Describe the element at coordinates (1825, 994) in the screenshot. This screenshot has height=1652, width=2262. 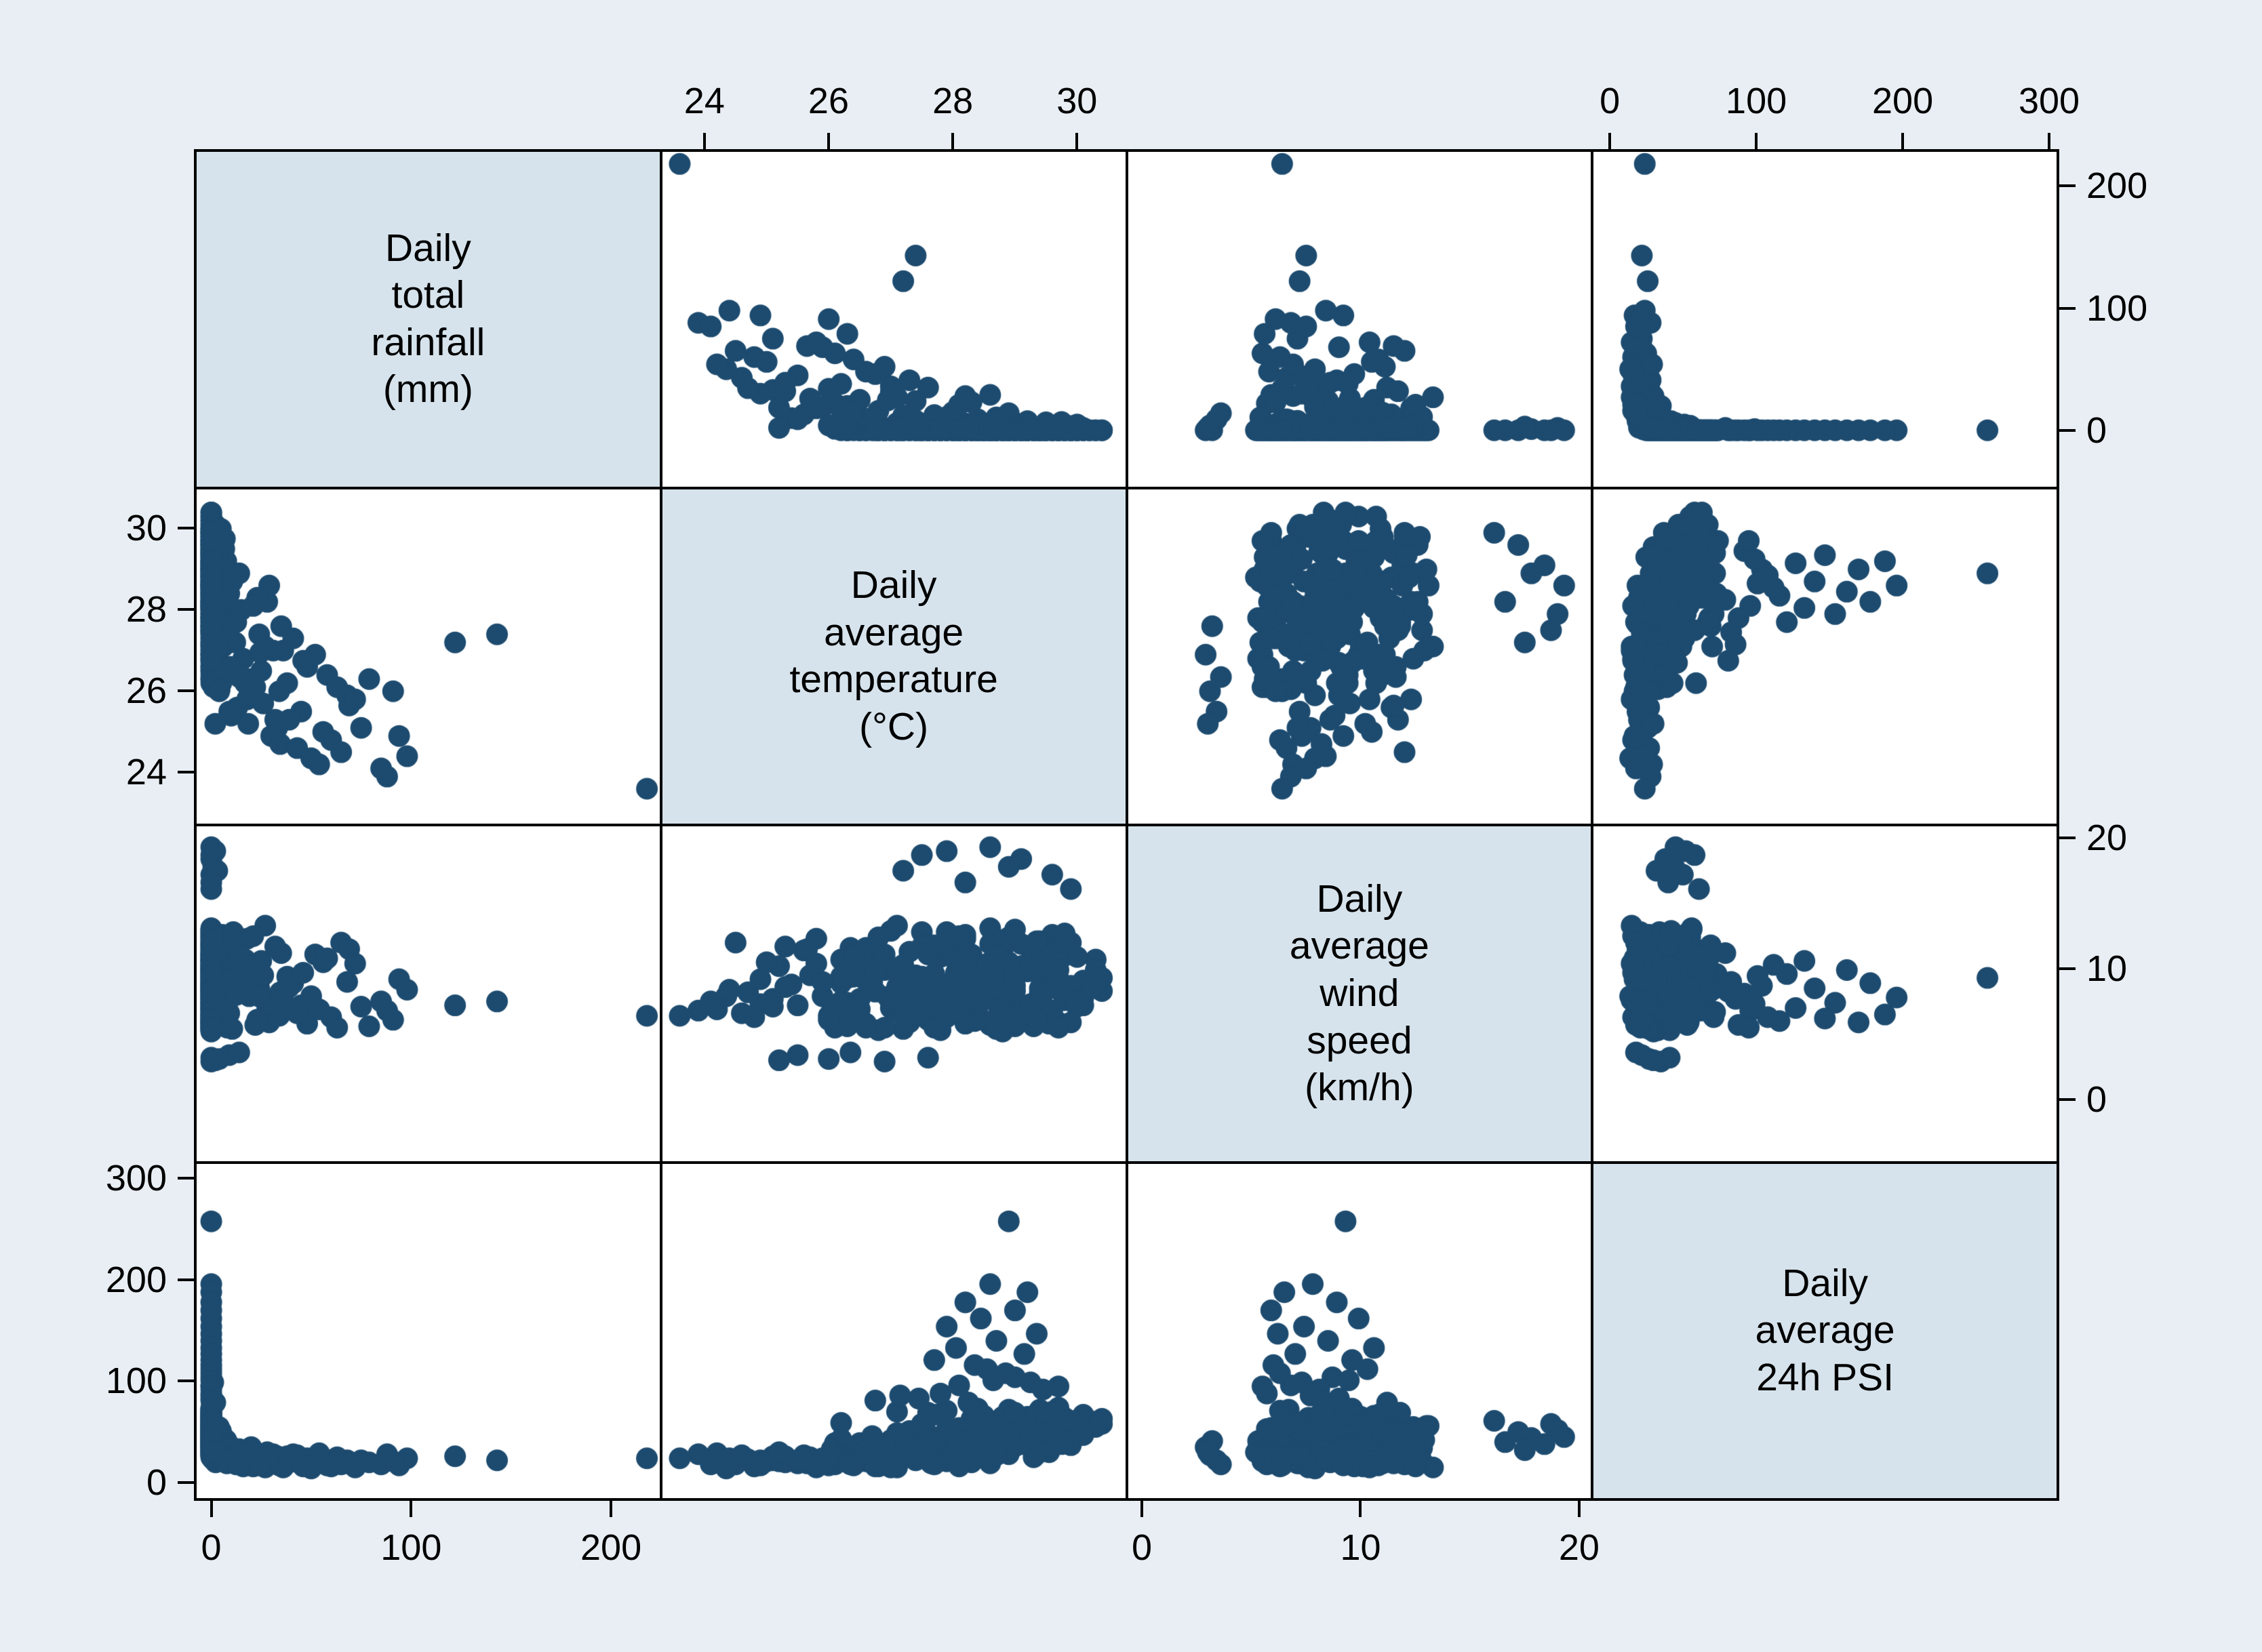
I see `scatter-panel-wind-vs-psi` at that location.